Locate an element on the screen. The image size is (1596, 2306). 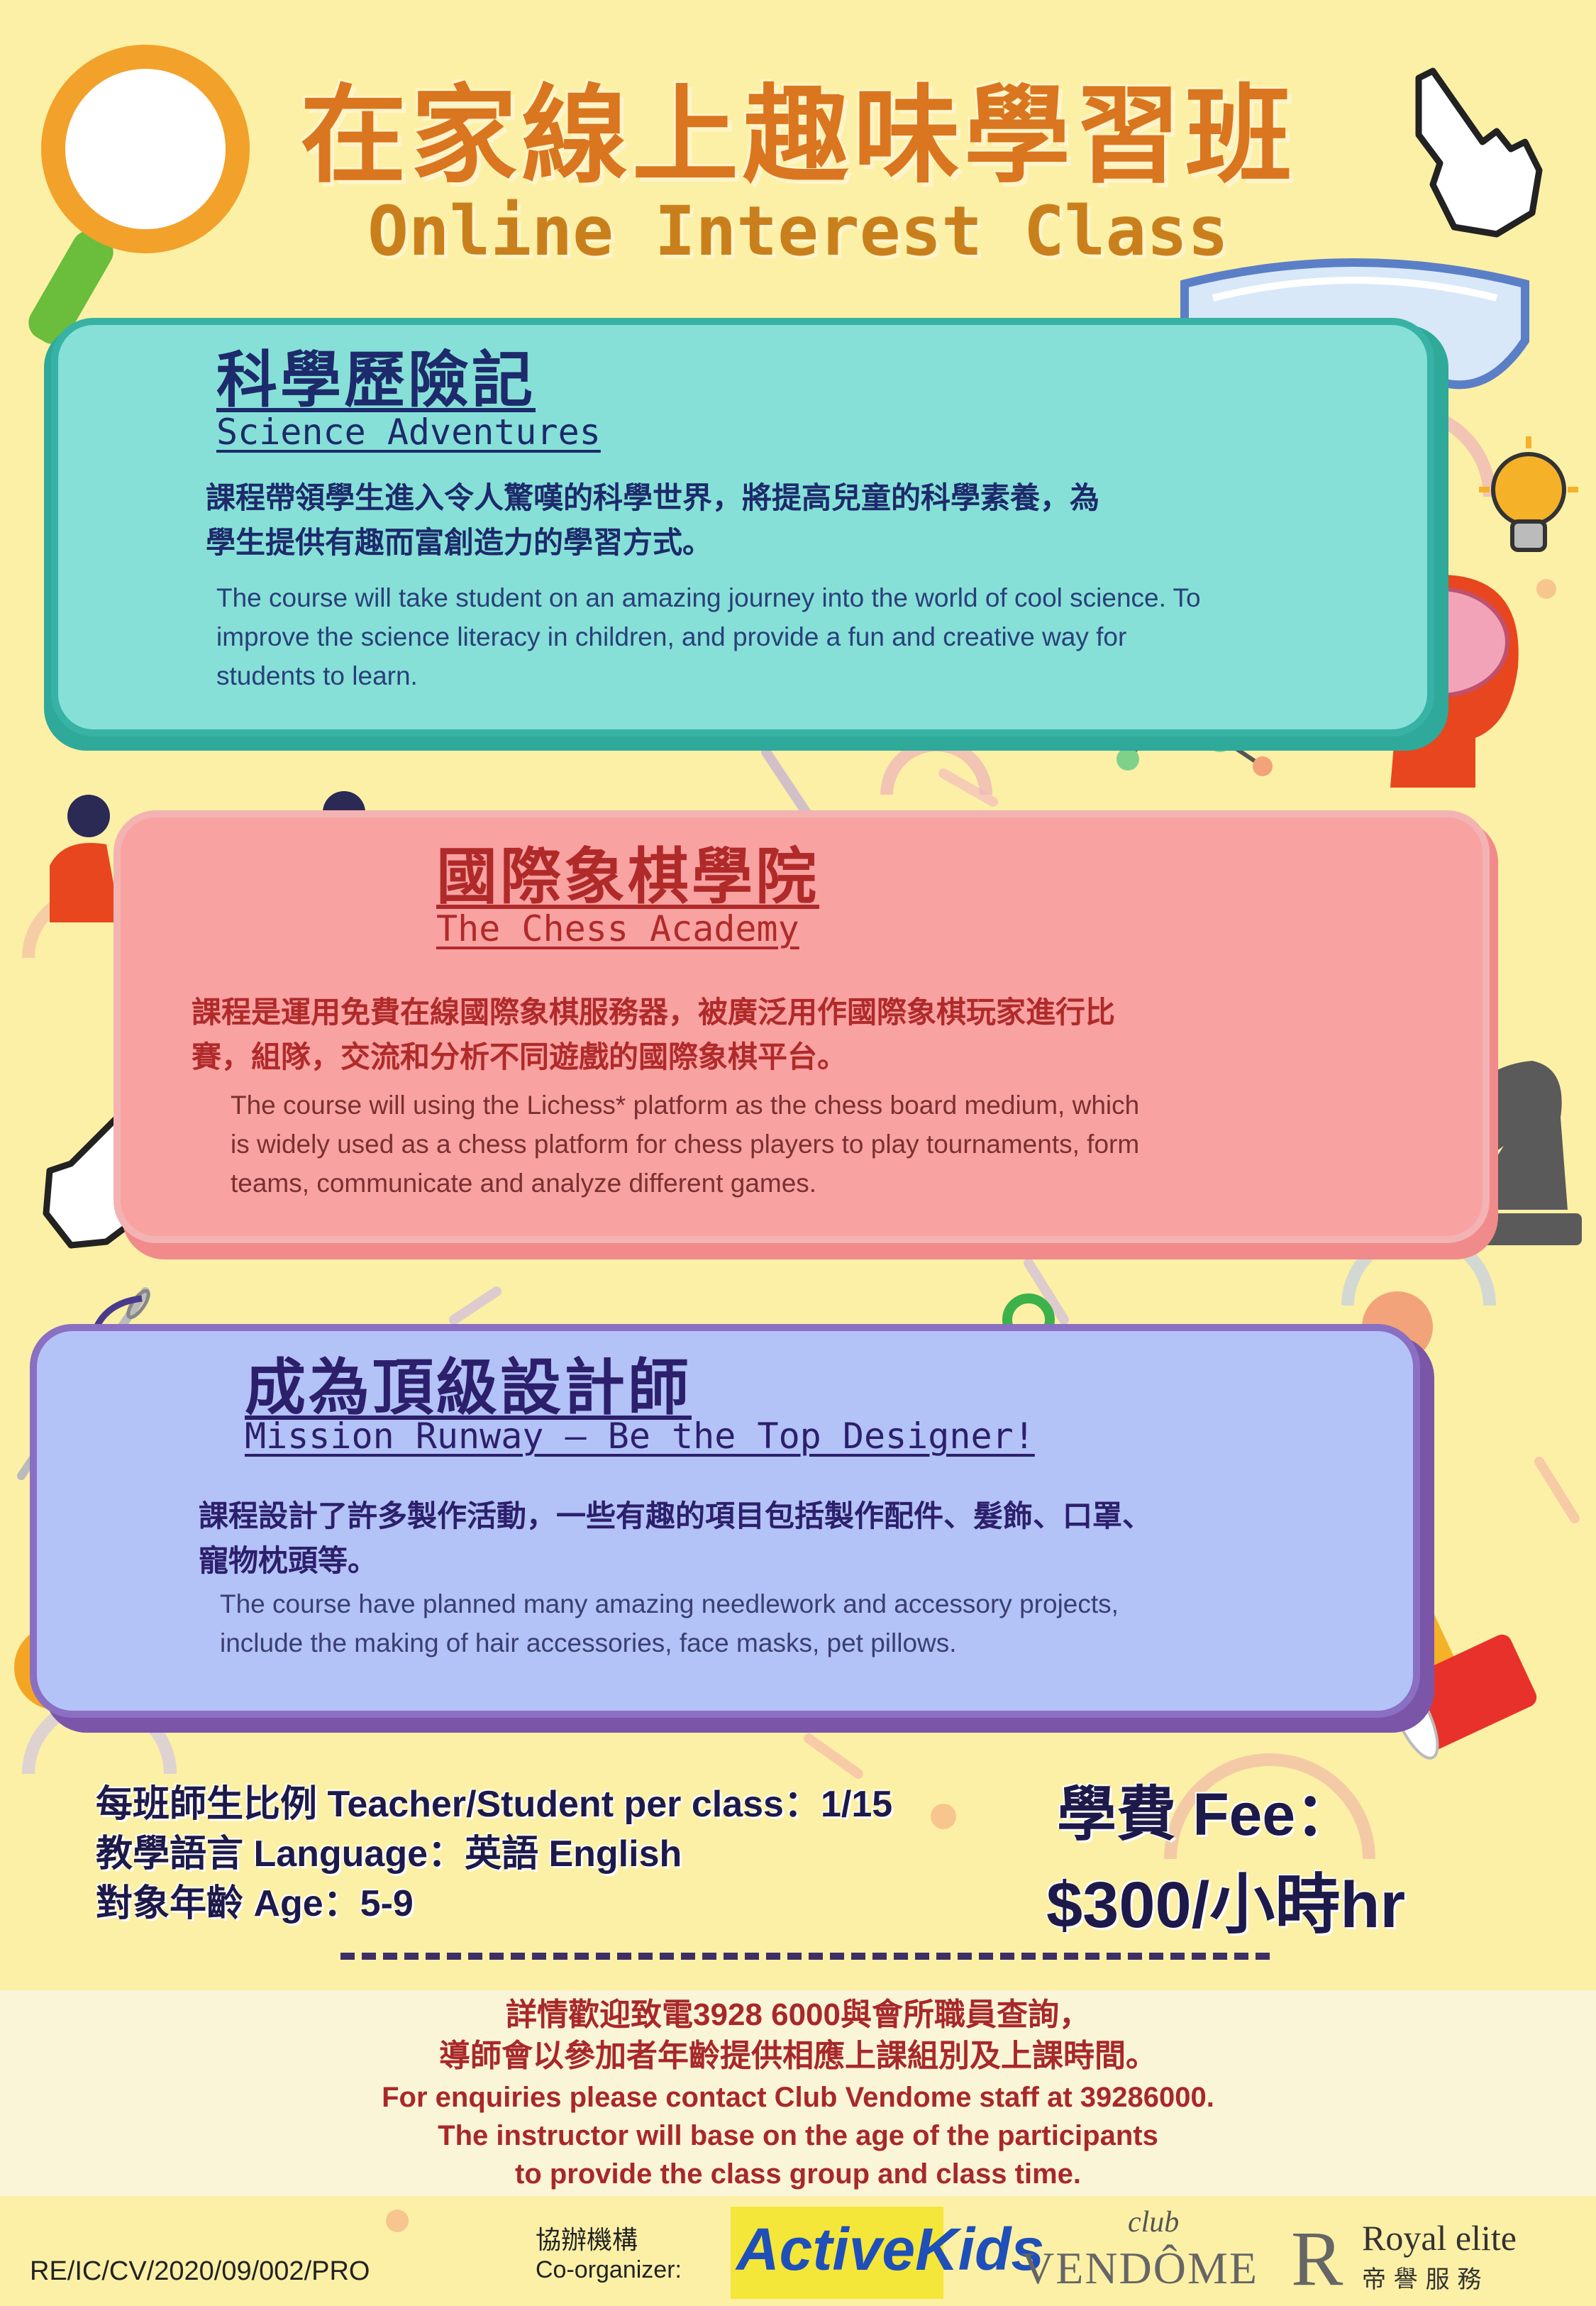
chess-title-cn: 國際象棋學院 is located at coordinates (627, 877).